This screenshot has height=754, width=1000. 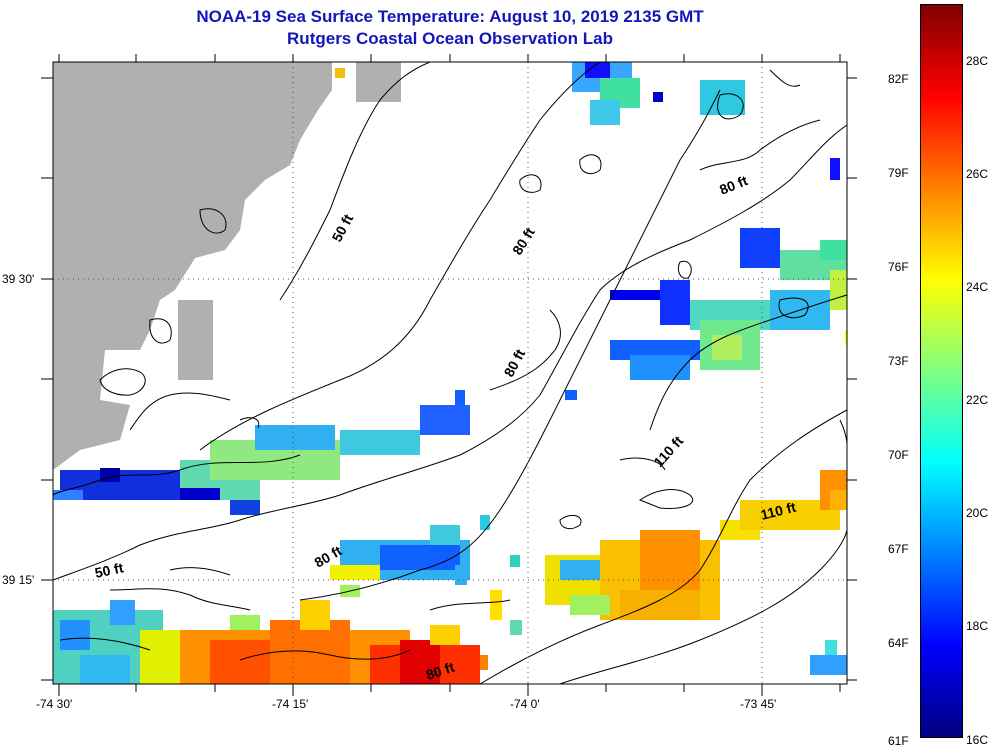 What do you see at coordinates (977, 174) in the screenshot?
I see `colorbar-c-label: 26C` at bounding box center [977, 174].